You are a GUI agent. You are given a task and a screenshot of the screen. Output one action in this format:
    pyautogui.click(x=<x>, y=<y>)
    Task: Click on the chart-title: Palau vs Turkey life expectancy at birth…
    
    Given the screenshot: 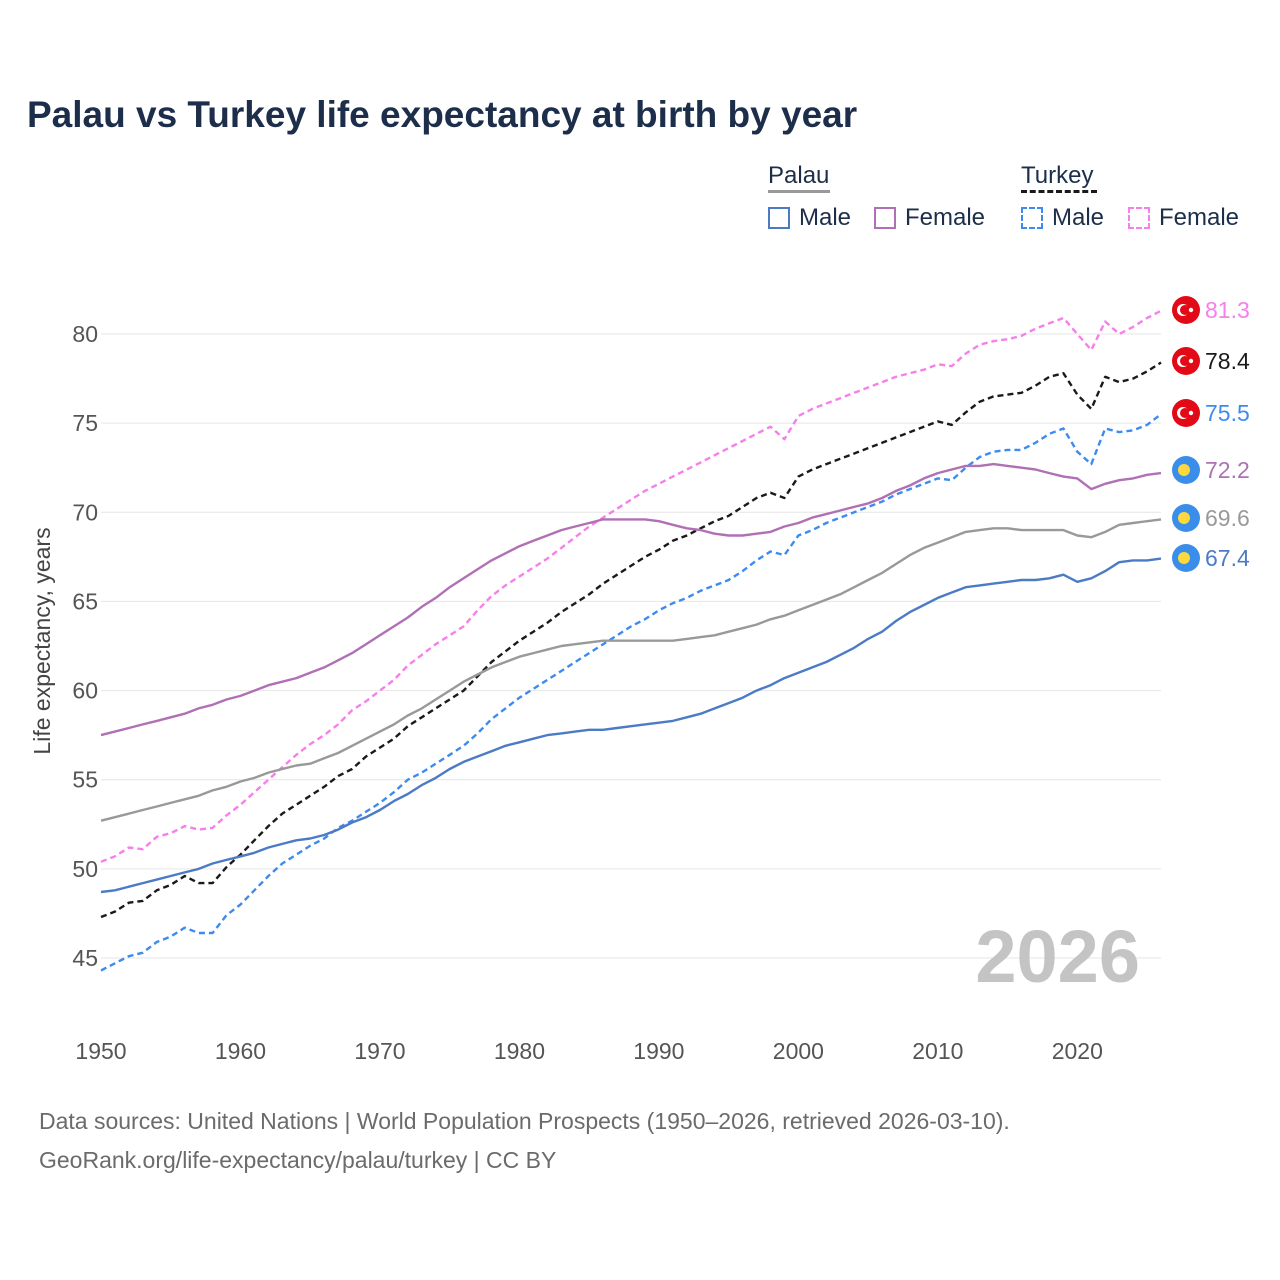 What is the action you would take?
    pyautogui.click(x=442, y=114)
    